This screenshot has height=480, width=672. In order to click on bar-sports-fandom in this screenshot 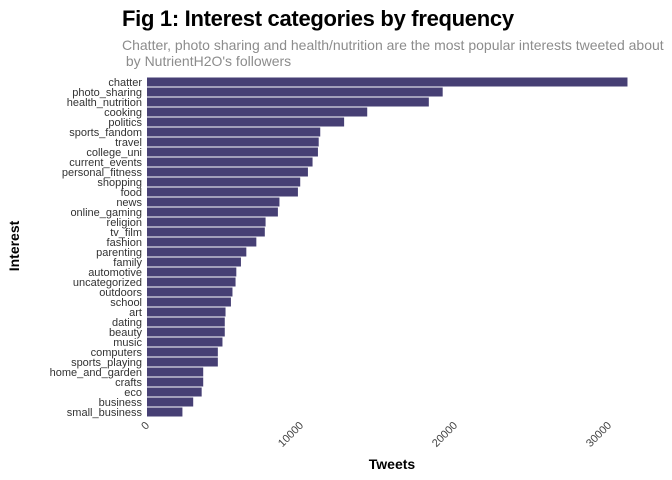, I will do `click(234, 132)`.